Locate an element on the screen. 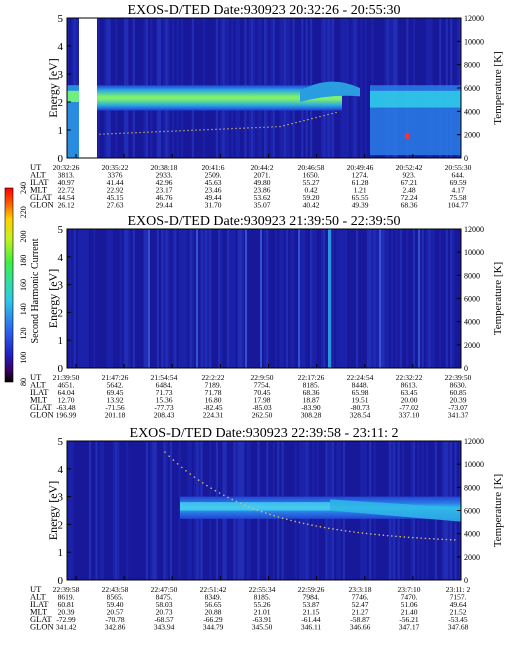 Image resolution: width=505 pixels, height=649 pixels. table-cell: 16.80 is located at coordinates (213, 400).